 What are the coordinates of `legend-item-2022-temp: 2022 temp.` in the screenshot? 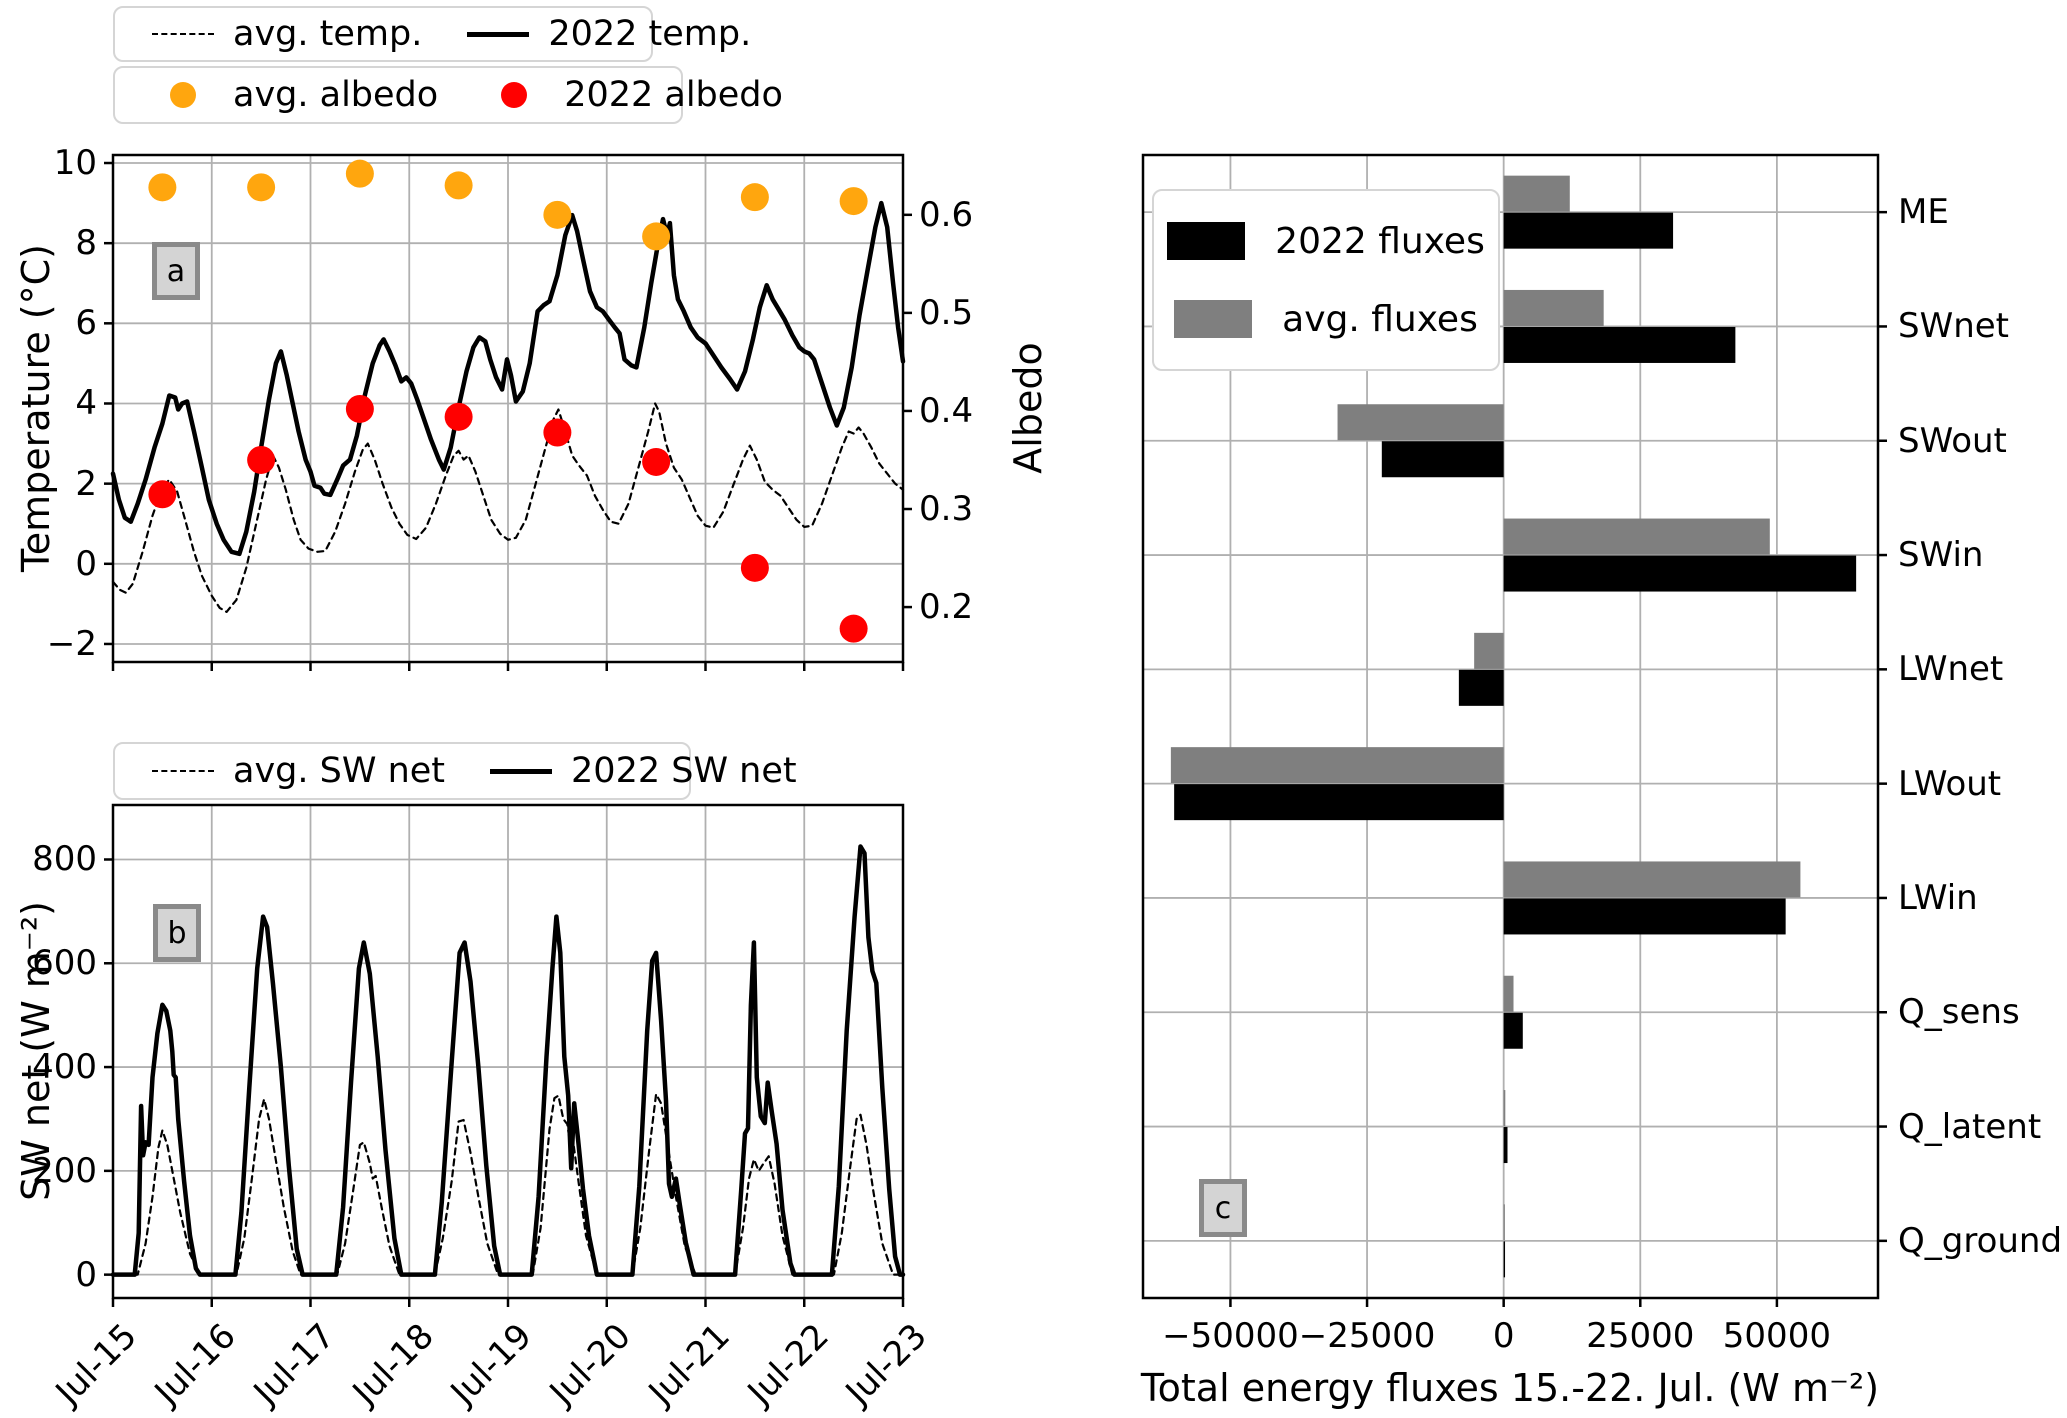 It's located at (612, 34).